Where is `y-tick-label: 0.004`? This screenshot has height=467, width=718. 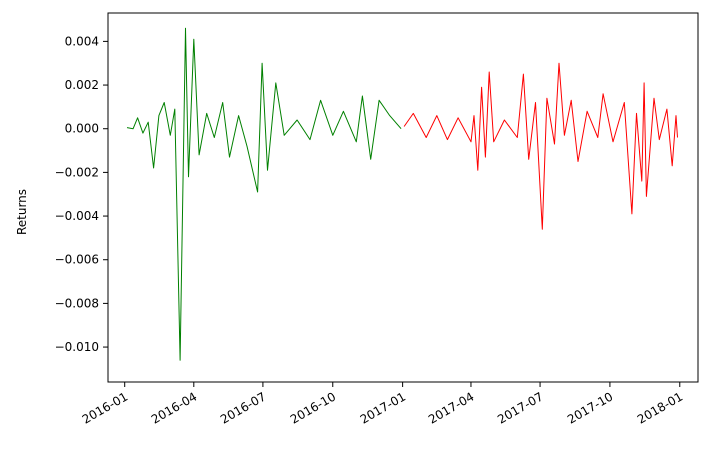
y-tick-label: 0.004 is located at coordinates (82, 41).